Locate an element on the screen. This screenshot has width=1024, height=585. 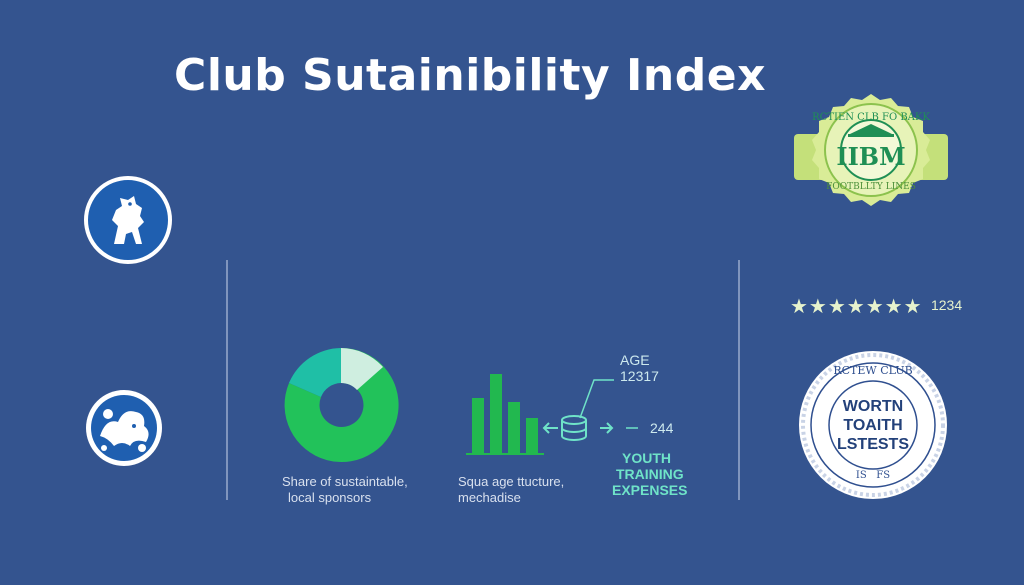
white-badge-line1: WORTN is located at coordinates (873, 406).